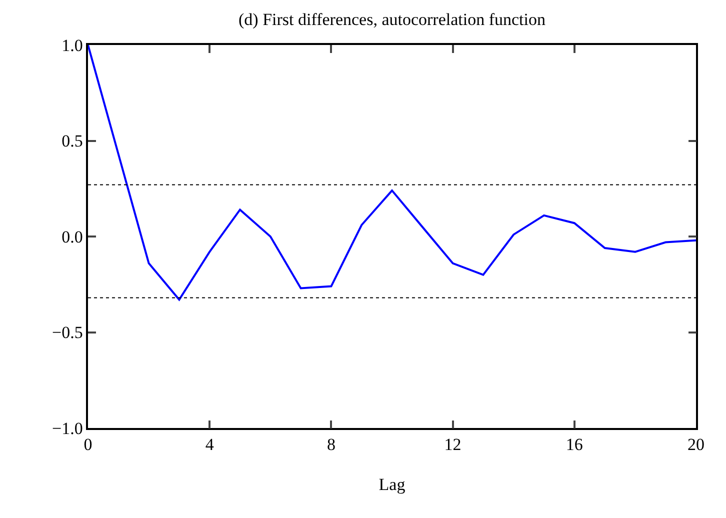 The image size is (726, 518). Describe the element at coordinates (67, 332) in the screenshot. I see `y-tick-label: −0.5` at that location.